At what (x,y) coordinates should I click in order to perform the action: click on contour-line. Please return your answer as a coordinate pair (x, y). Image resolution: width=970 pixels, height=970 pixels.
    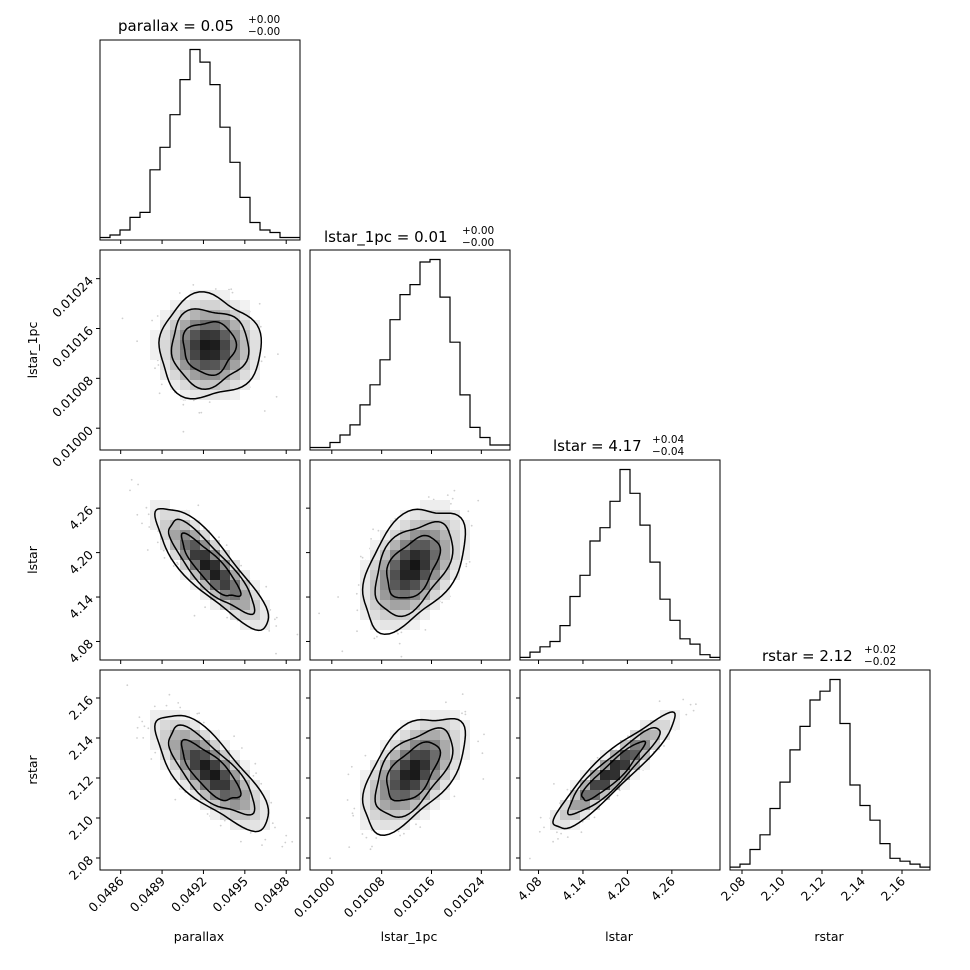
    Looking at the image, I should click on (210, 345).